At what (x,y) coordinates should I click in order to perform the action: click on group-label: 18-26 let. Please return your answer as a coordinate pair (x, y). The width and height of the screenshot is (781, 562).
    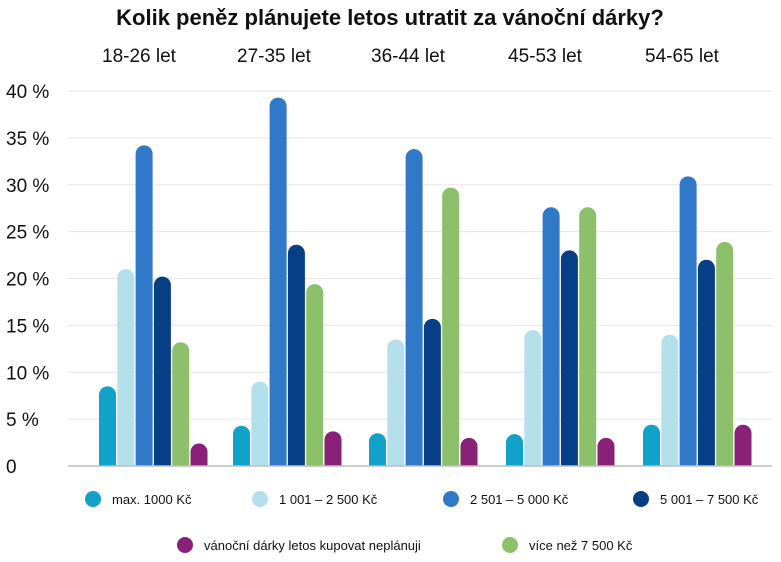
    Looking at the image, I should click on (139, 56).